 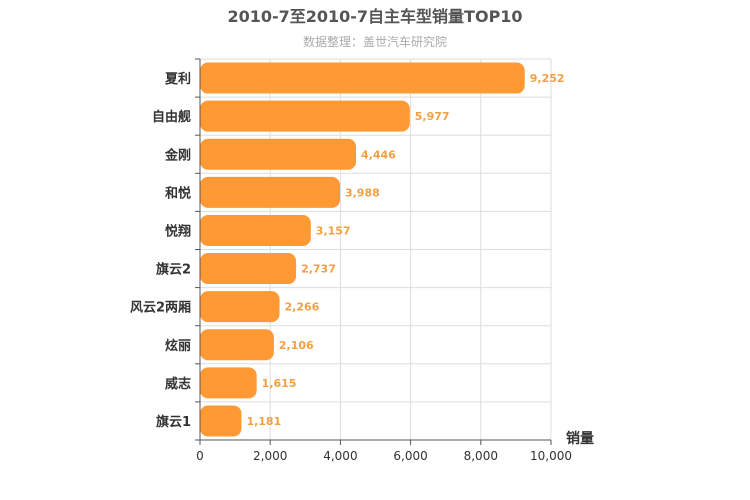 I want to click on data-label: 1,615, so click(x=279, y=383).